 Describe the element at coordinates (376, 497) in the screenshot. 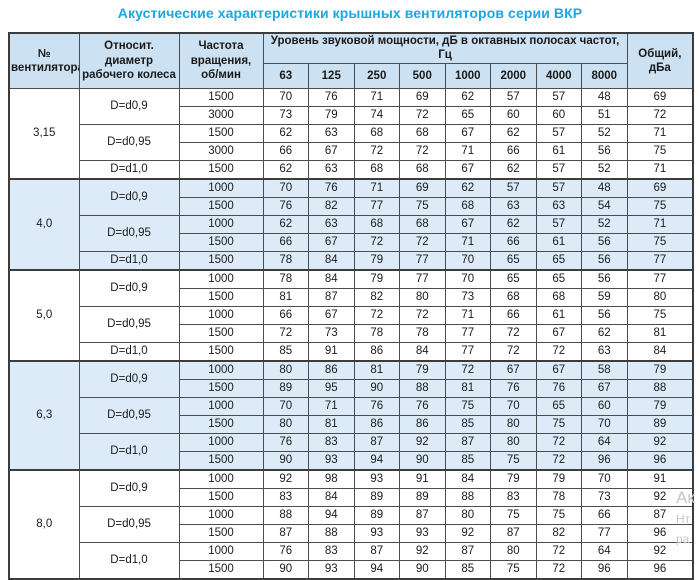

I see `spl-value-cell: 89` at that location.